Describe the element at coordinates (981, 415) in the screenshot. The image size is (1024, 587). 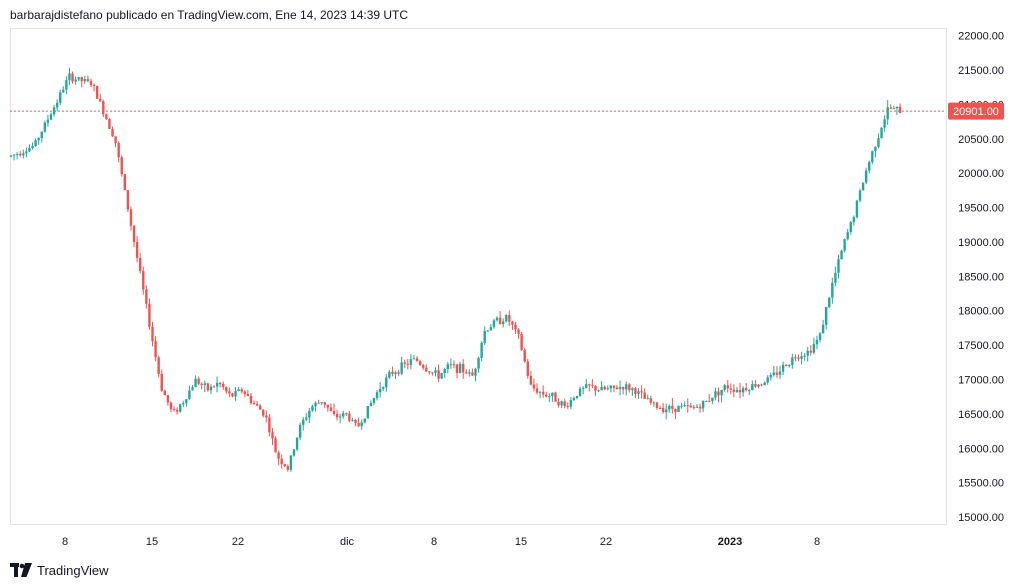
I see `y-tick-label: 16500.00` at that location.